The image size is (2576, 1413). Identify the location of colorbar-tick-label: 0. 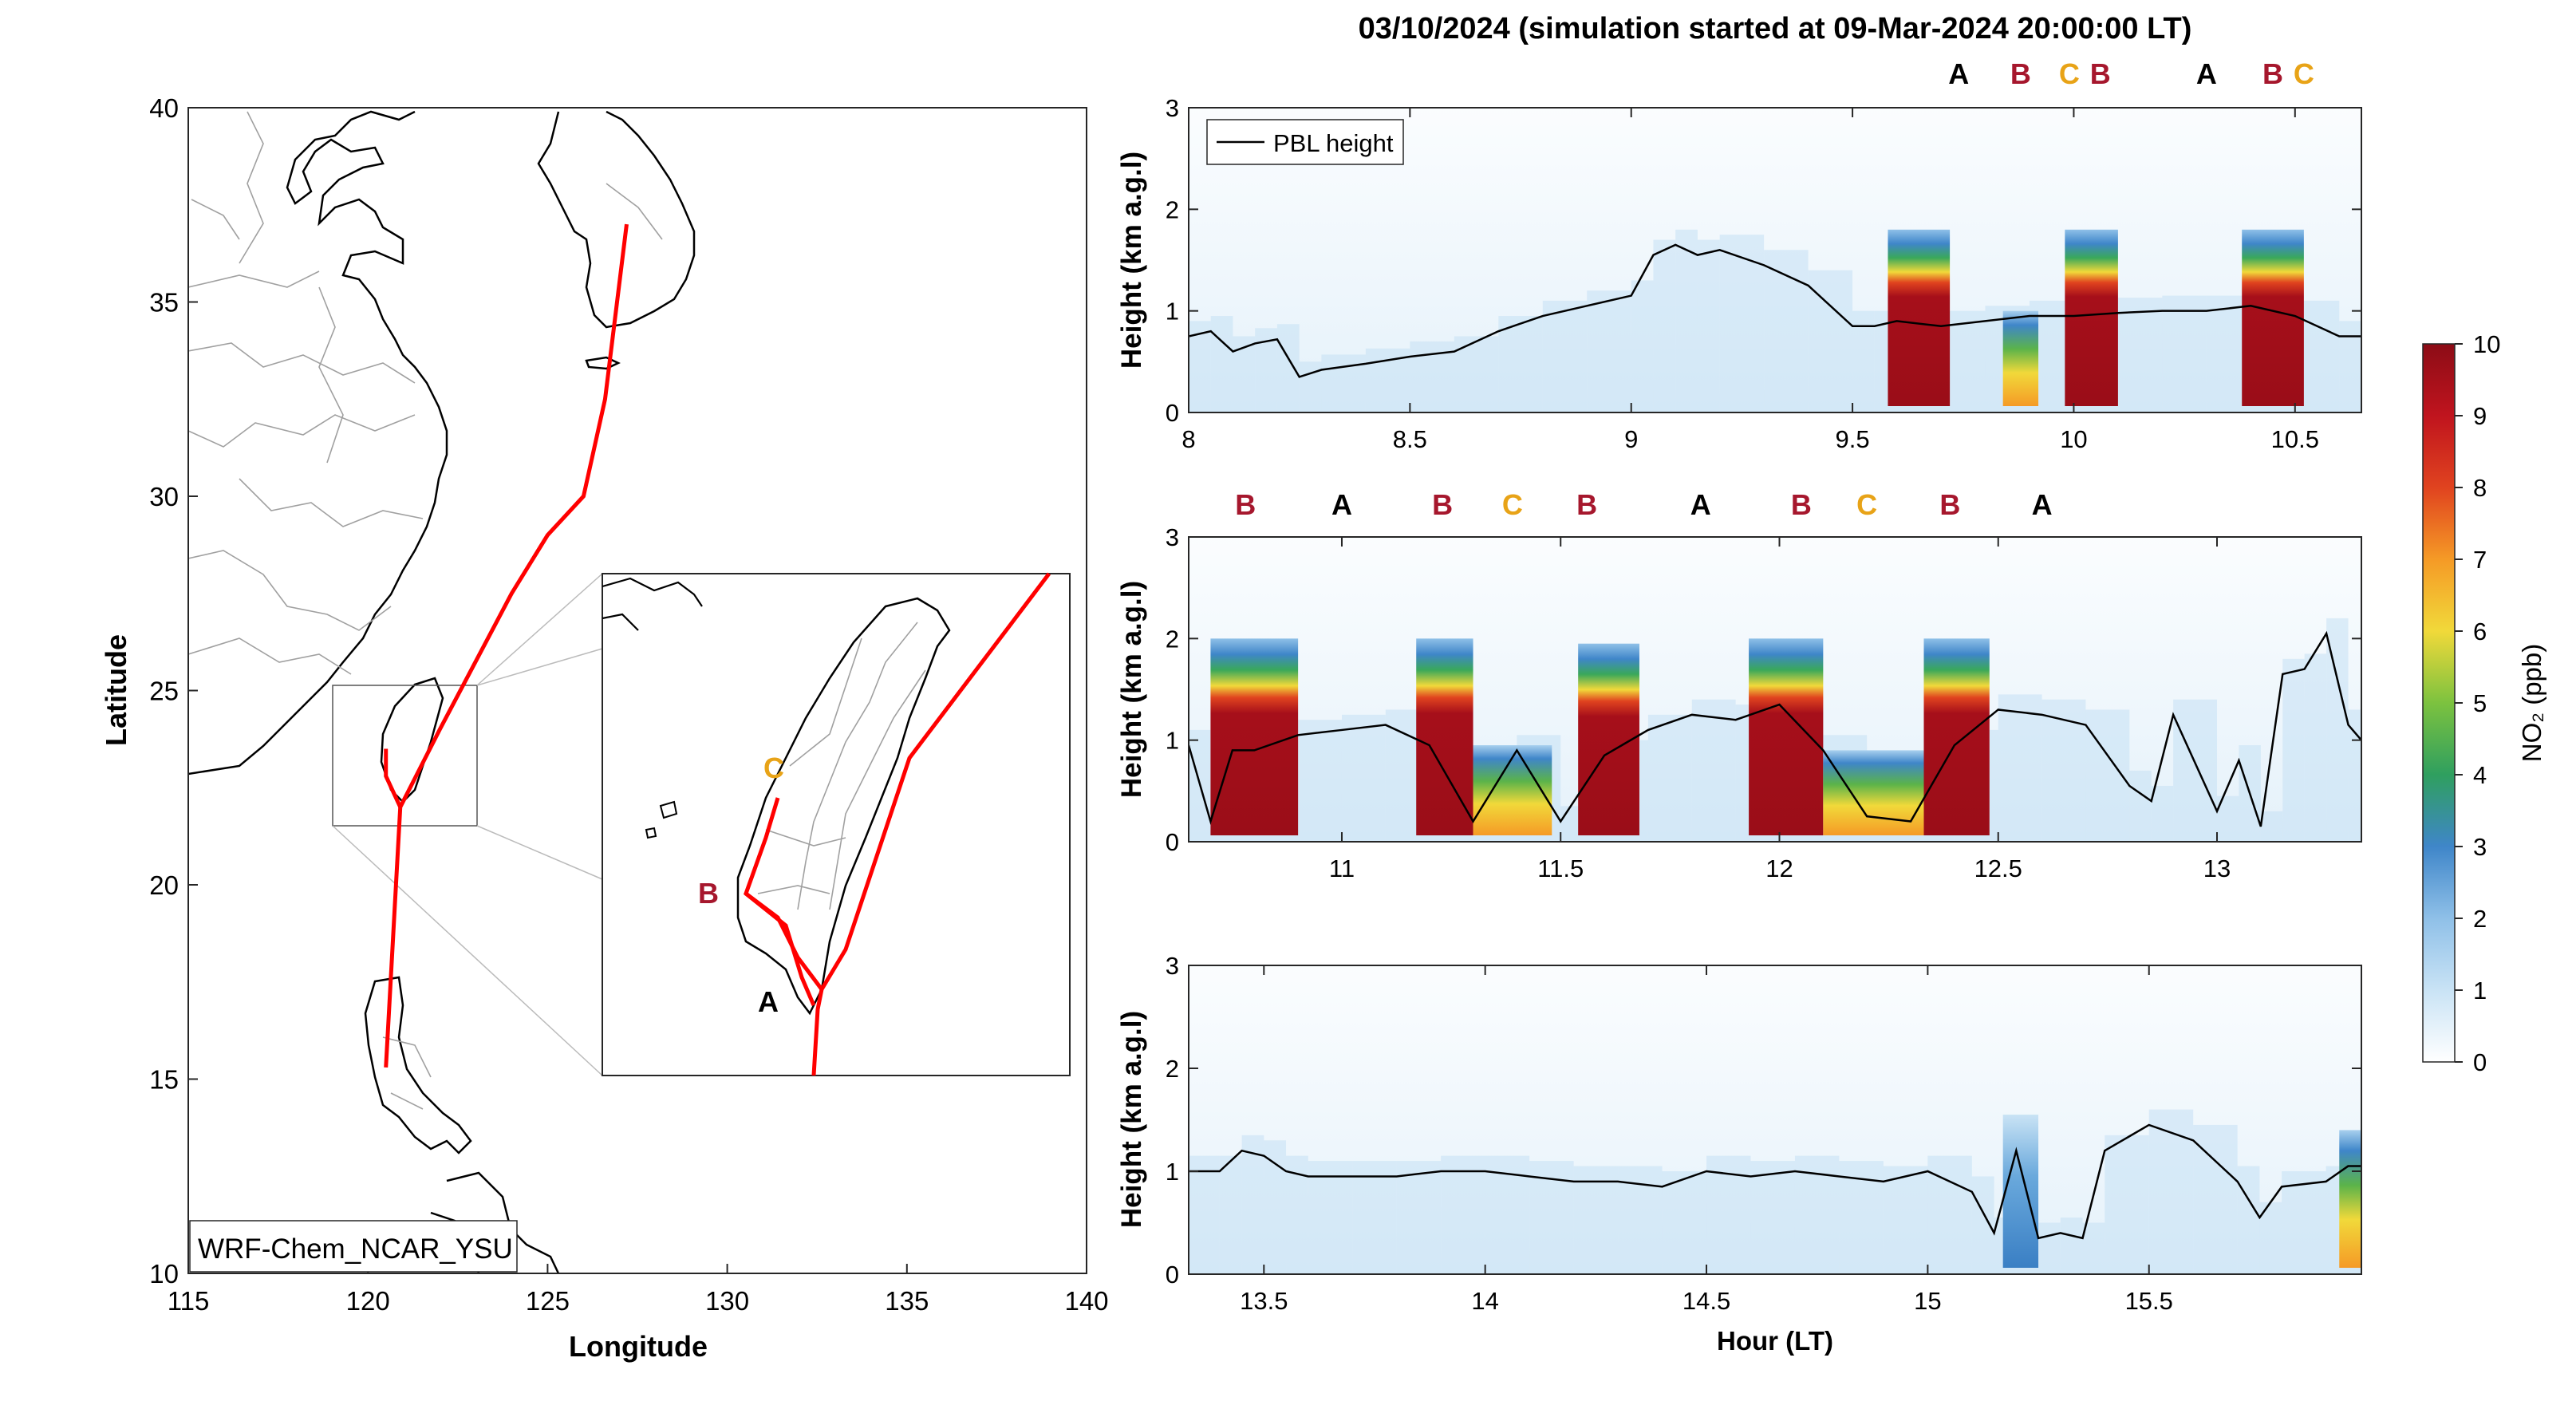
(2480, 1062).